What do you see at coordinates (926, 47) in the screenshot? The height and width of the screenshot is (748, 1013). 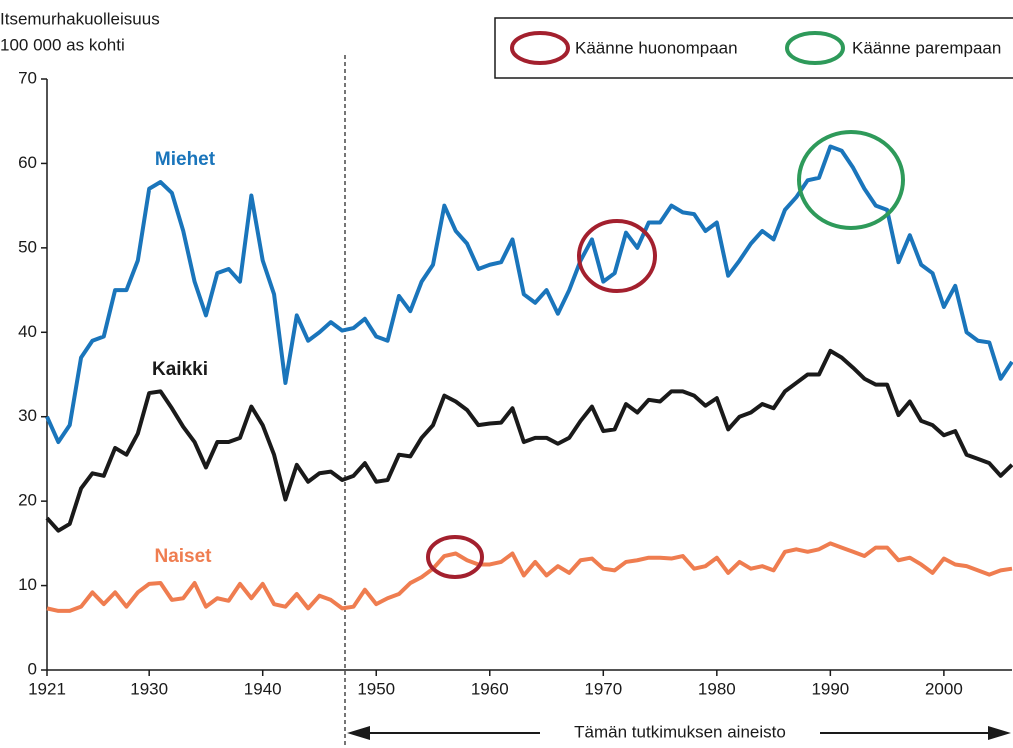 I see `legend-label: Käänne parempaan` at bounding box center [926, 47].